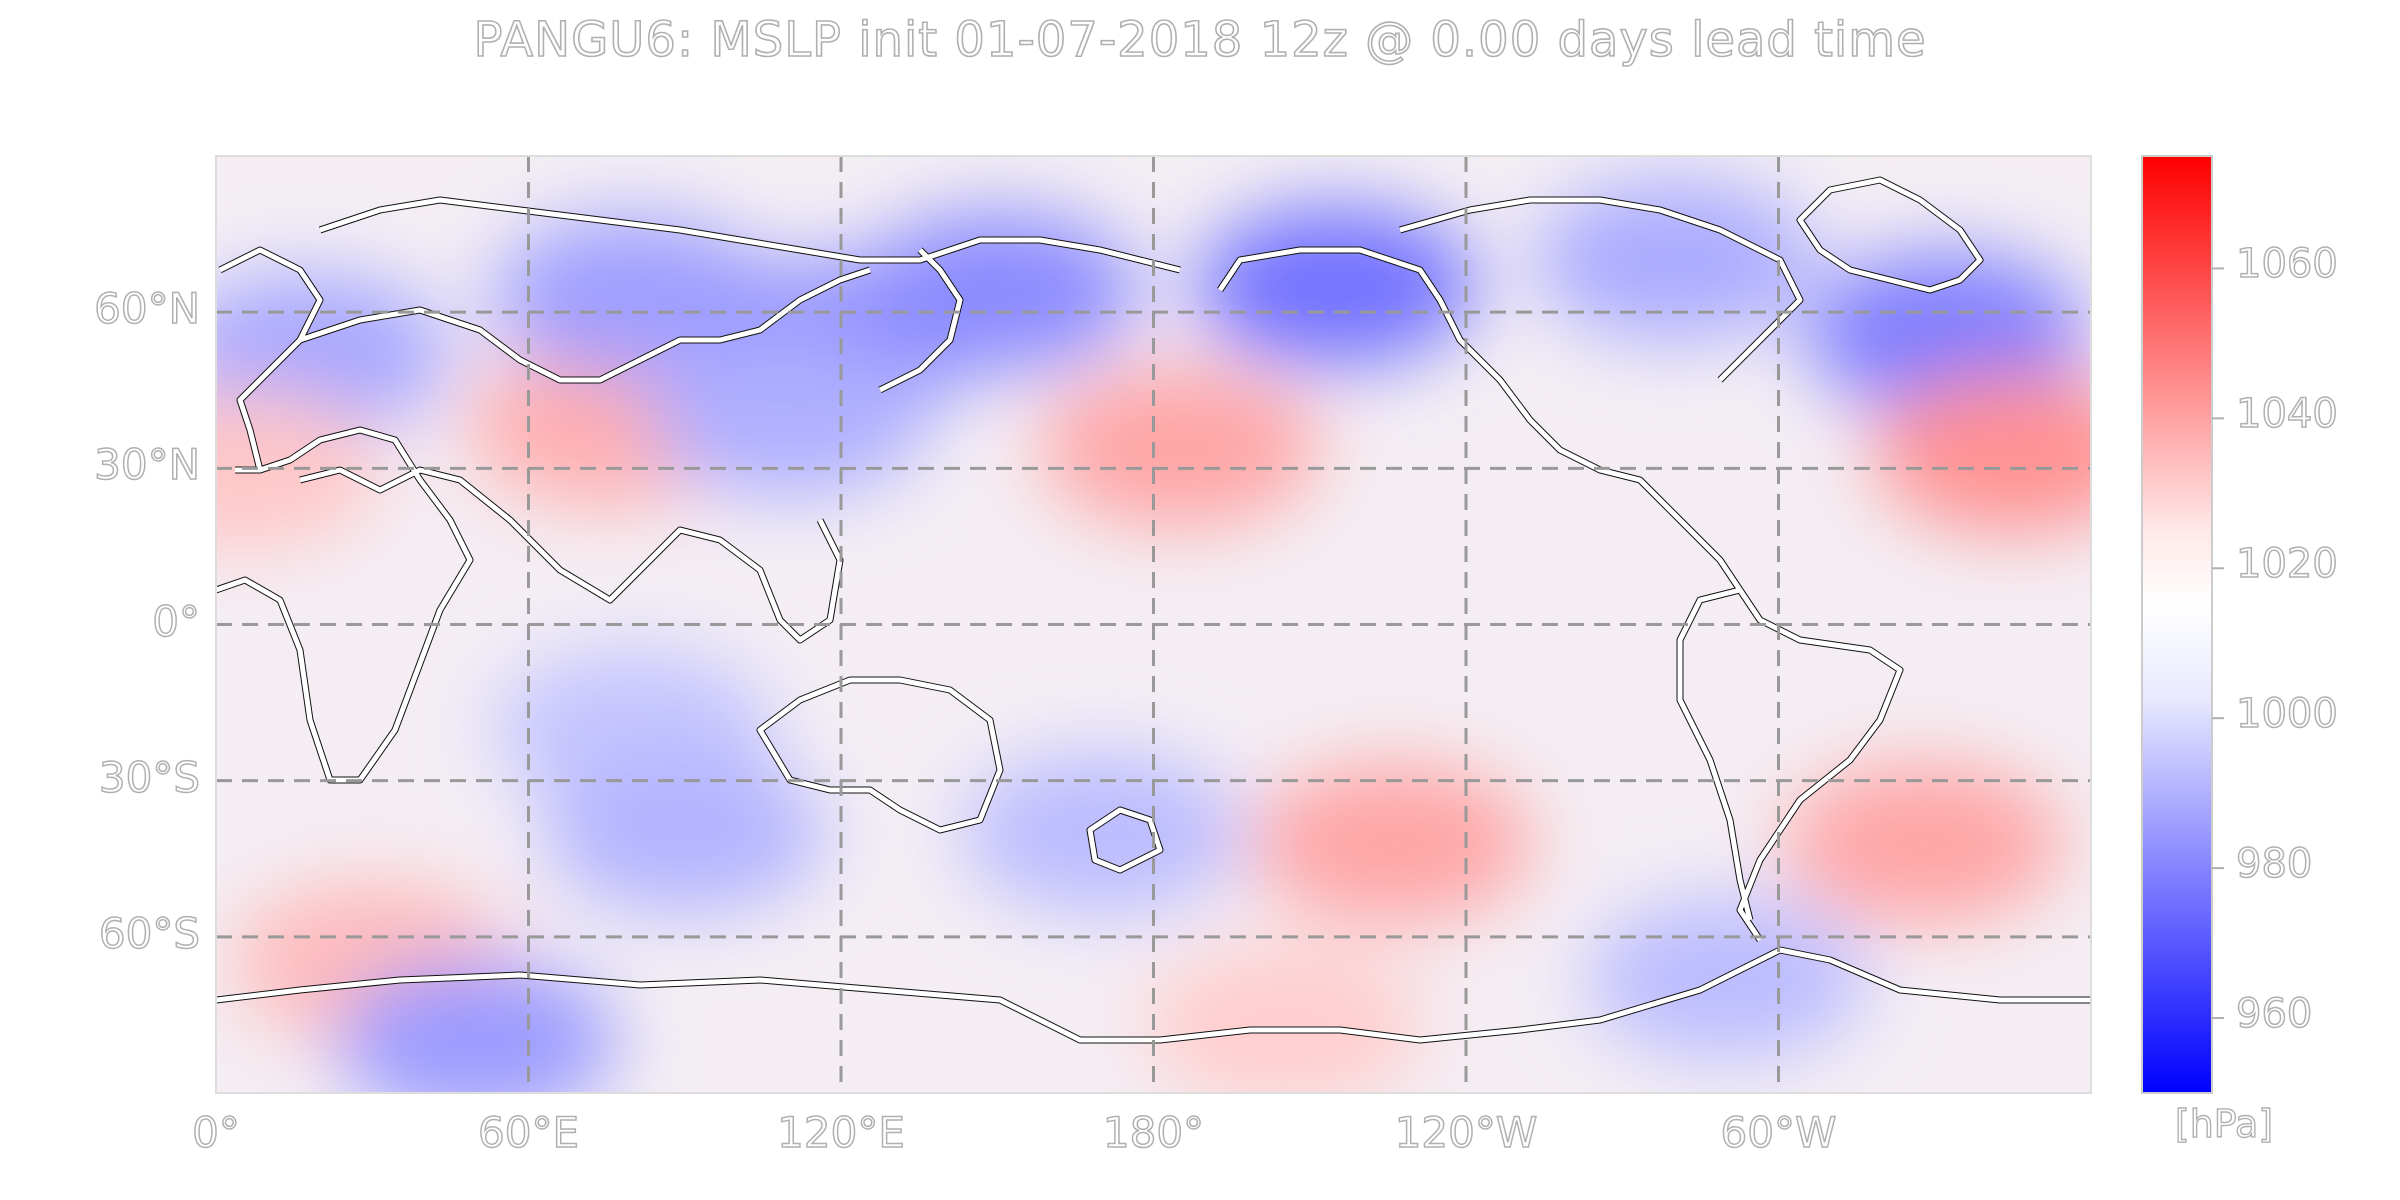  I want to click on colorbar, so click(2182, 624).